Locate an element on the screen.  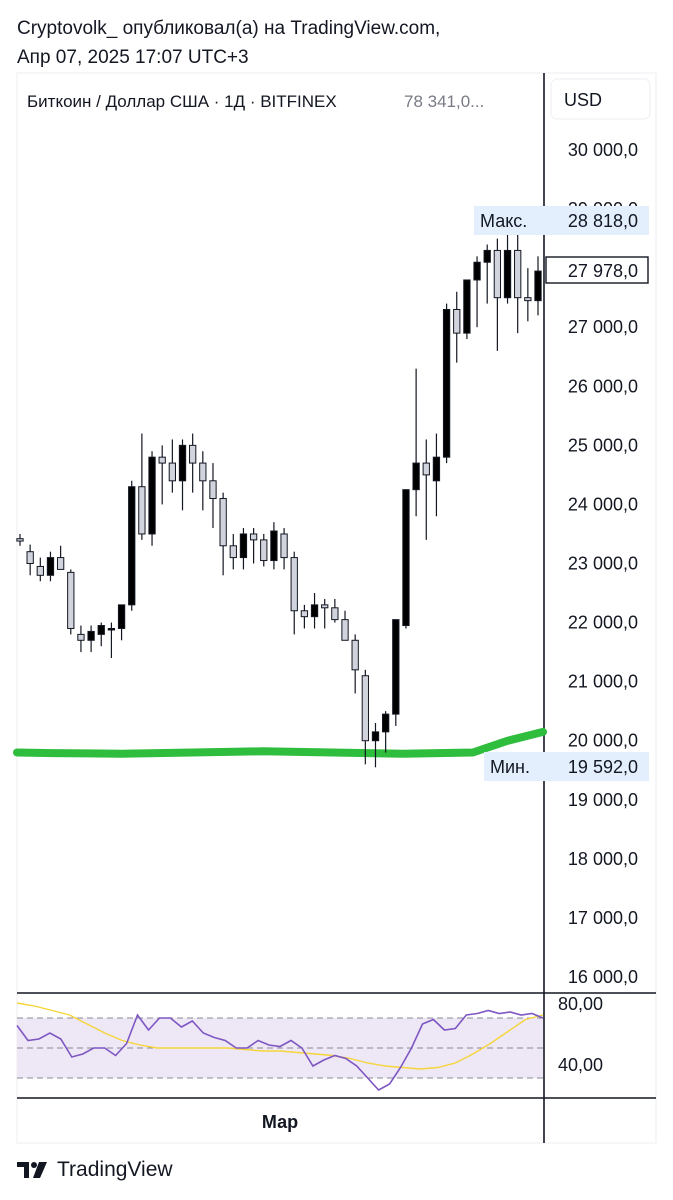
publish-date: Апр 07, 2025 17:07 UTC+3 is located at coordinates (133, 57).